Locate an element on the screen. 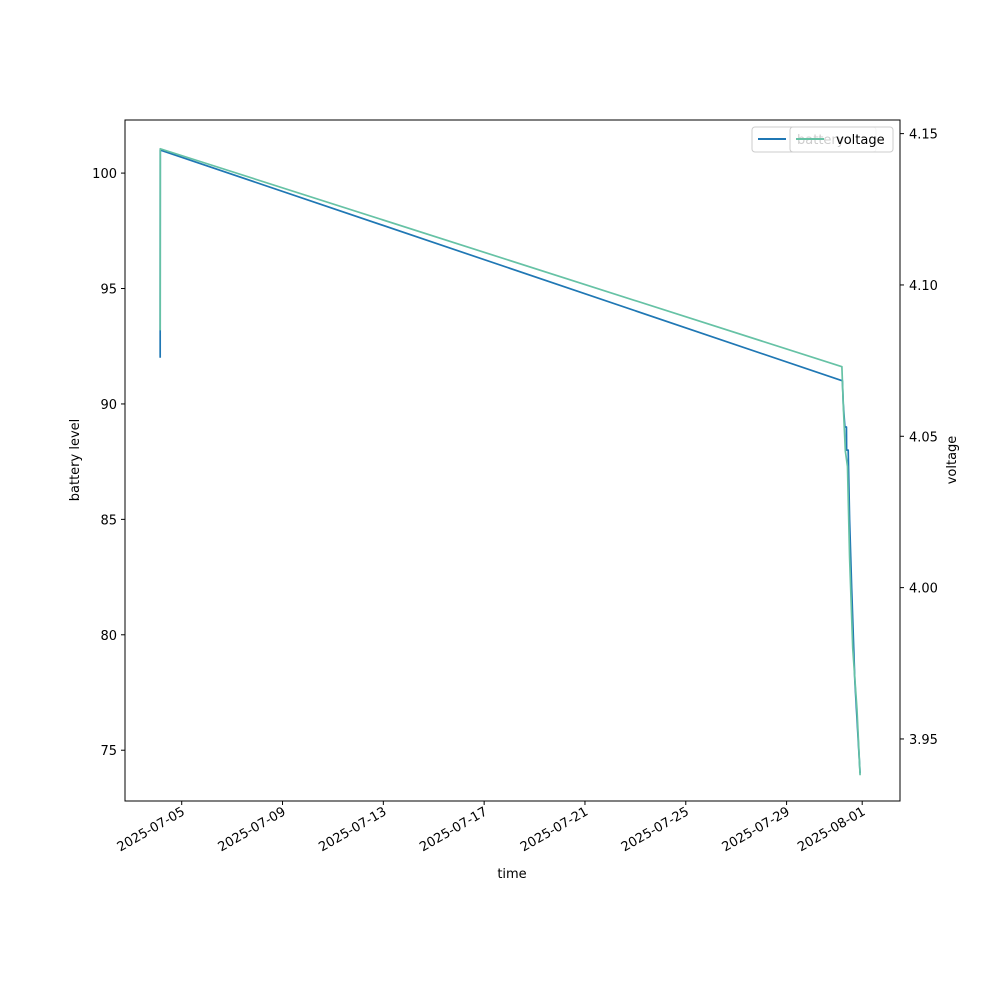  x-tick-label: 2025-07-05 is located at coordinates (151, 829).